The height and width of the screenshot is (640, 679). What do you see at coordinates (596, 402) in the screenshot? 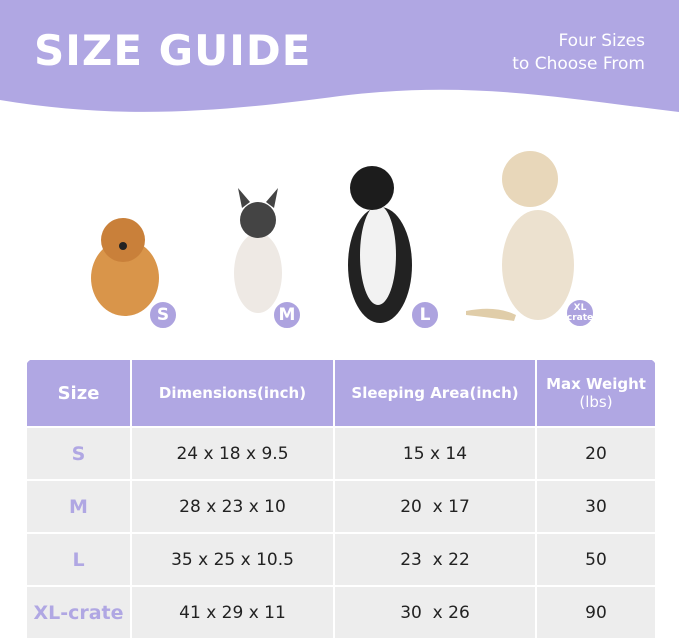
I see `header-line: (lbs)` at bounding box center [596, 402].